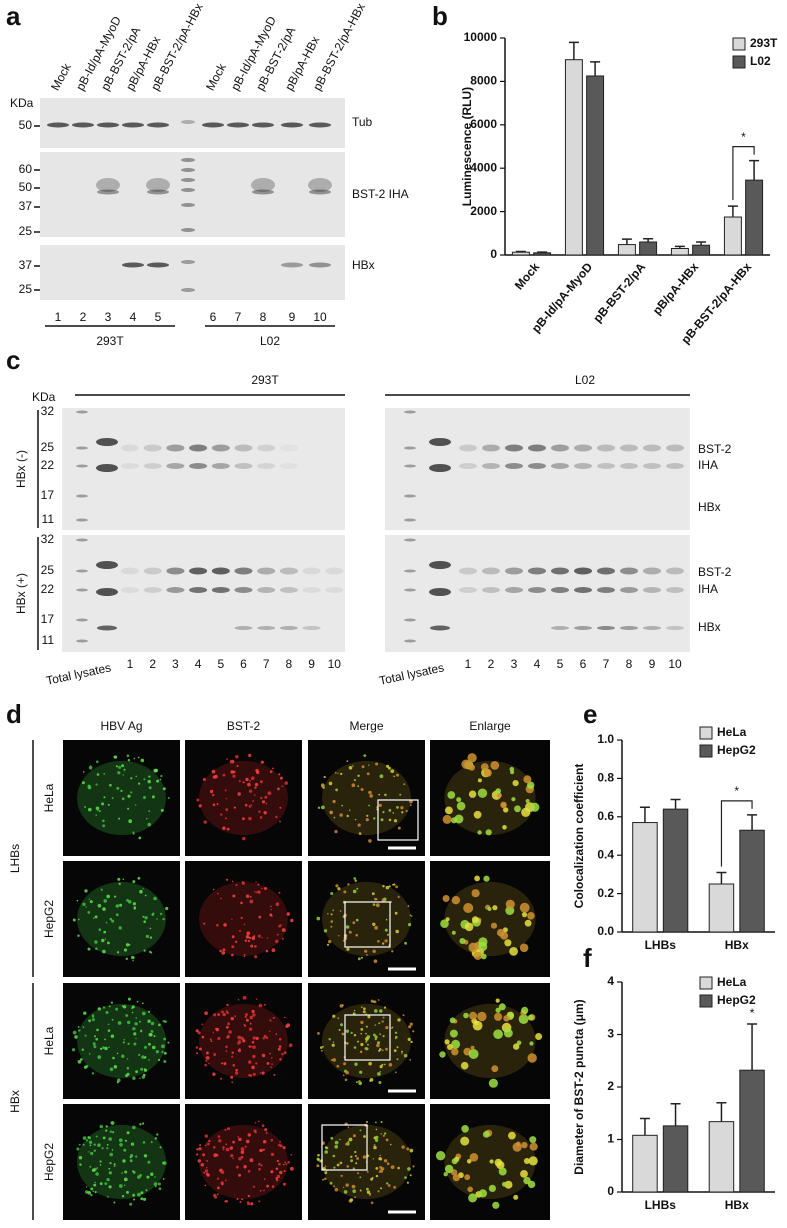 The height and width of the screenshot is (1228, 787). What do you see at coordinates (49, 797) in the screenshot?
I see `row-label: HeLa` at bounding box center [49, 797].